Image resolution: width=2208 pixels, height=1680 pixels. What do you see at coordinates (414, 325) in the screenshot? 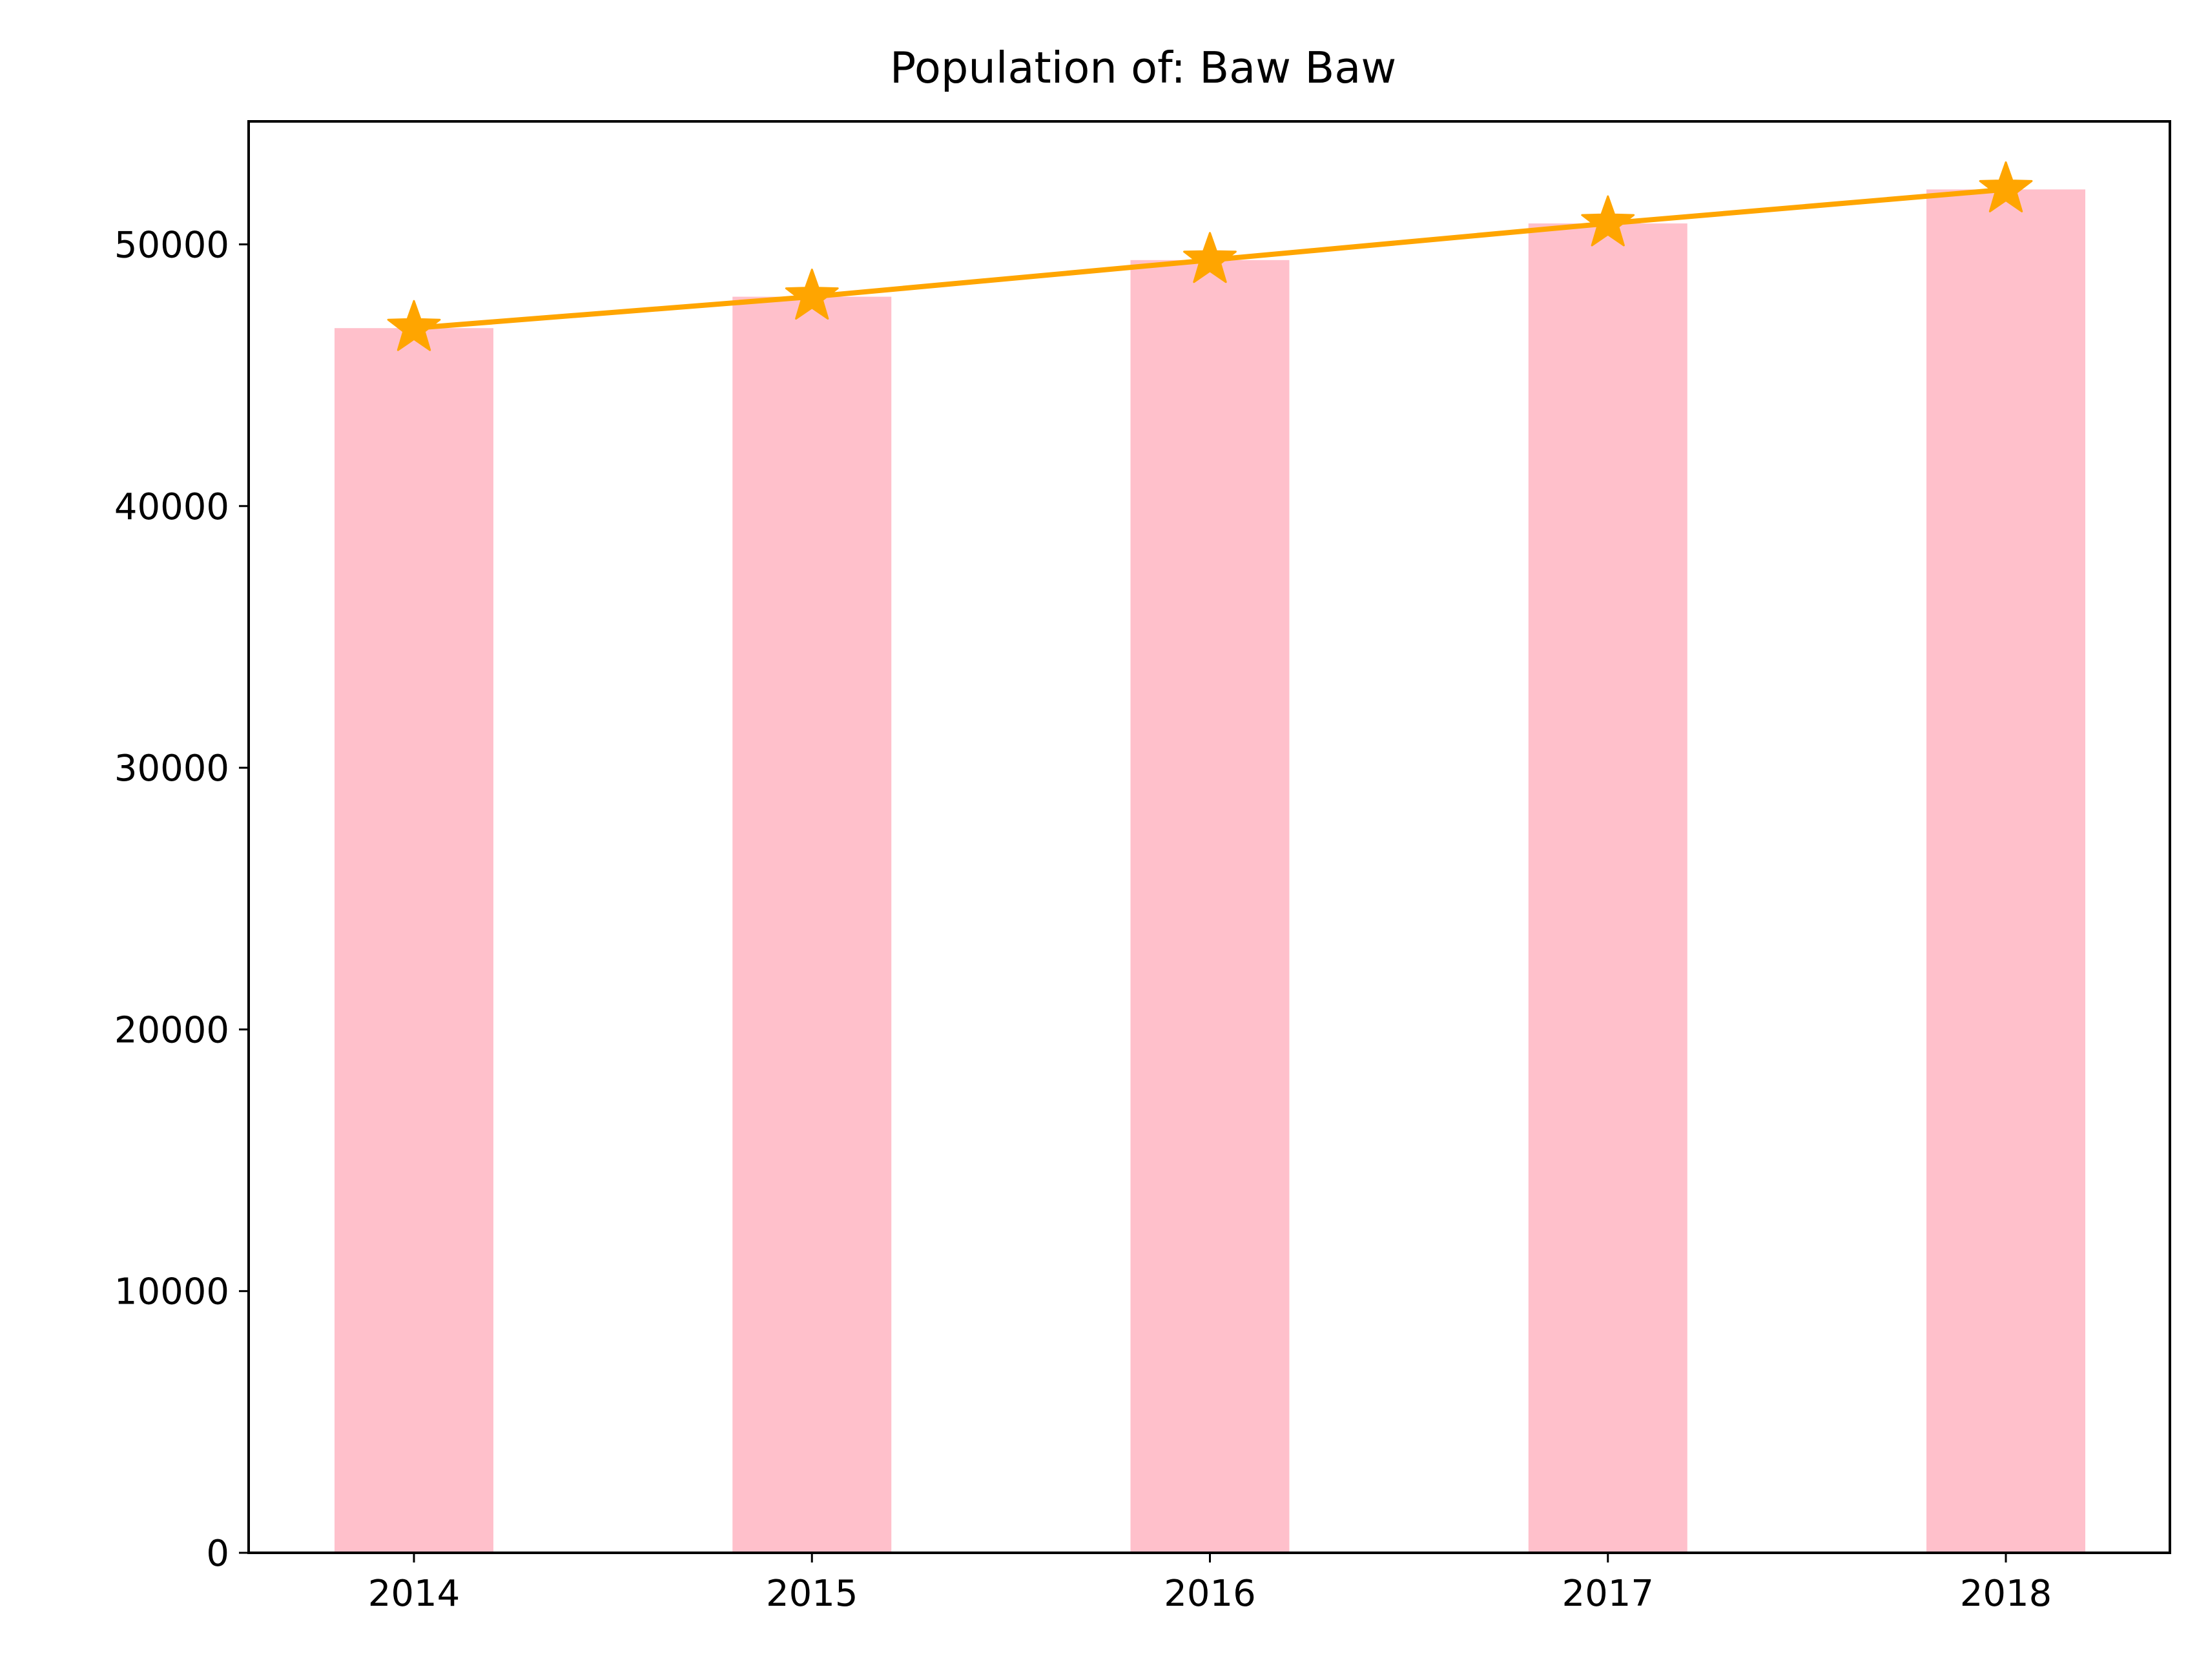
I see `line-point-2014` at bounding box center [414, 325].